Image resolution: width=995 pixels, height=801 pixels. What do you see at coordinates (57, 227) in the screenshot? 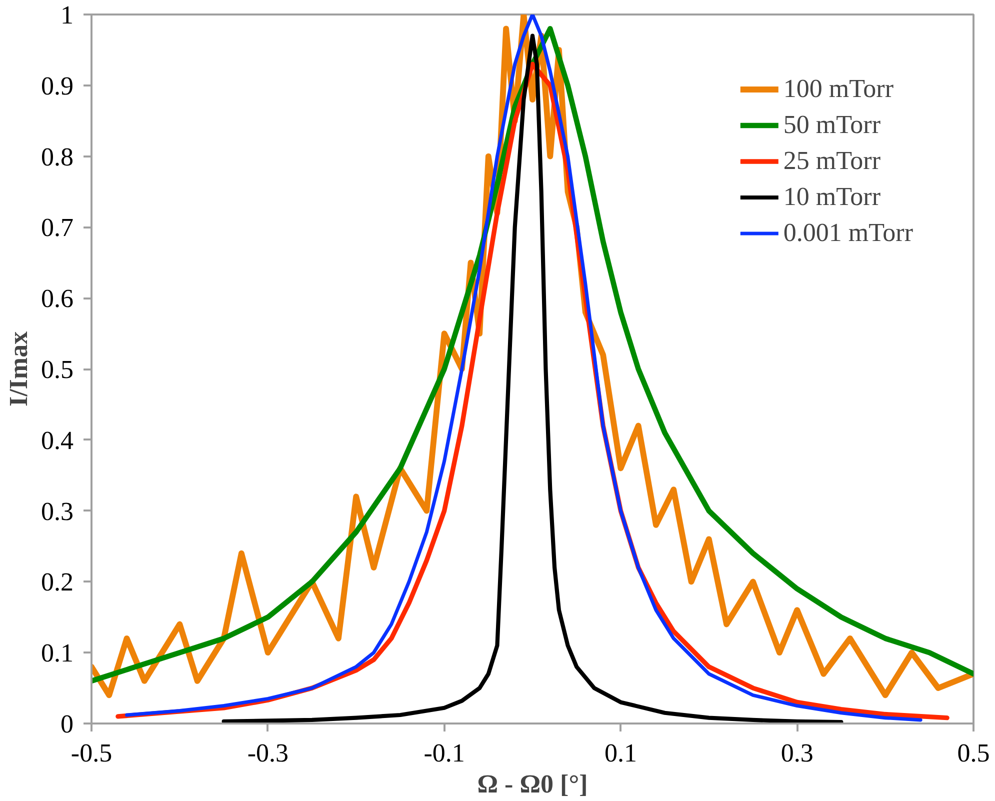
I see `y-tick-label: 0.7` at bounding box center [57, 227].